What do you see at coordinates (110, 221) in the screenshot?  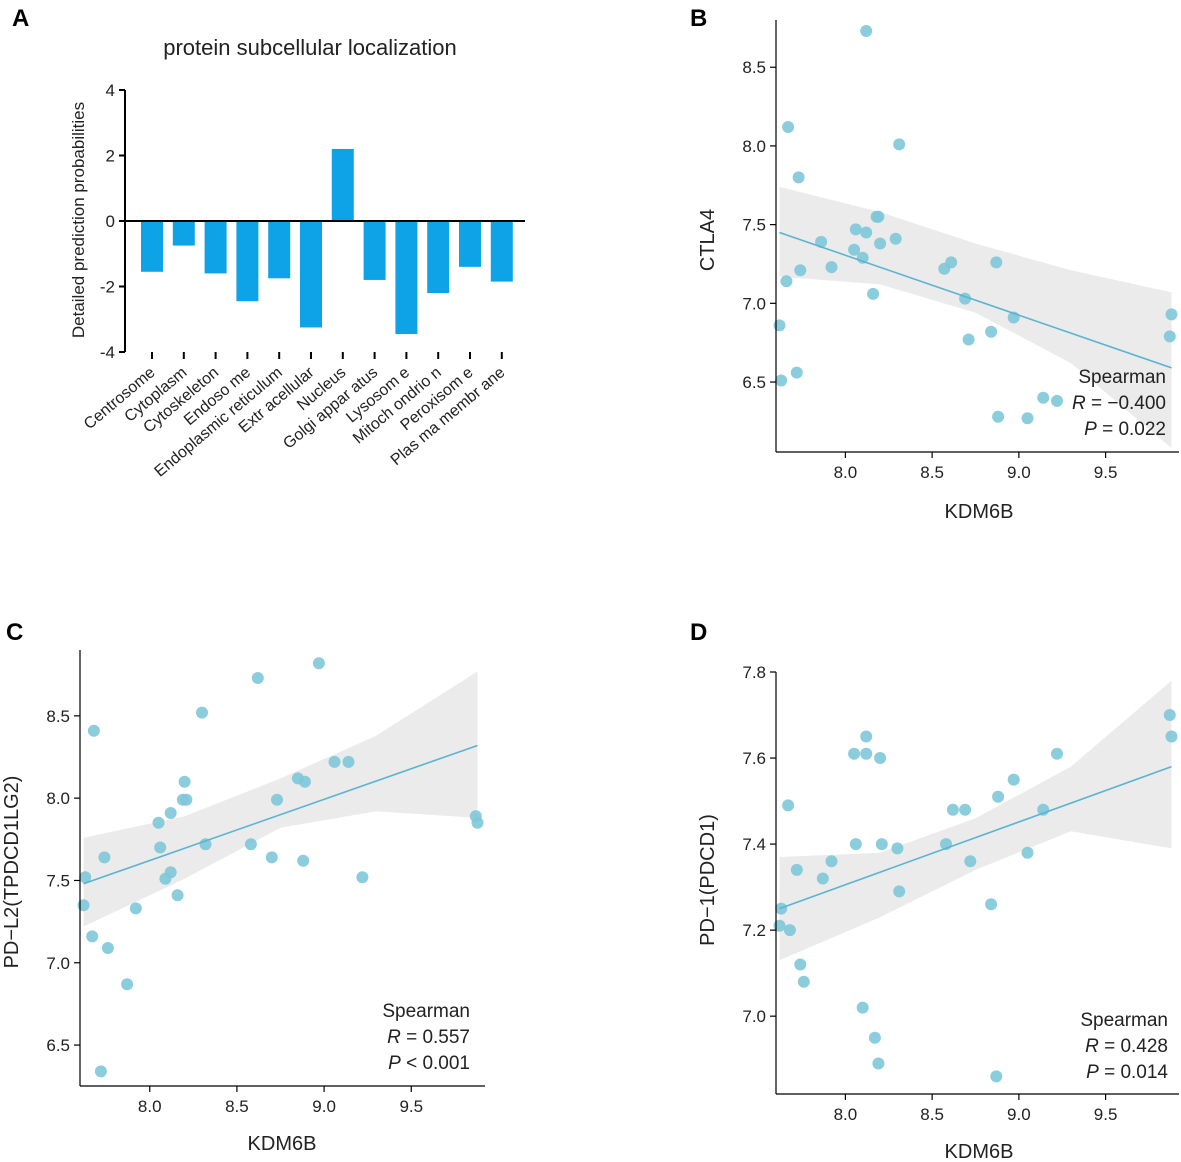 I see `bar-chart-y-tick-label: 0` at bounding box center [110, 221].